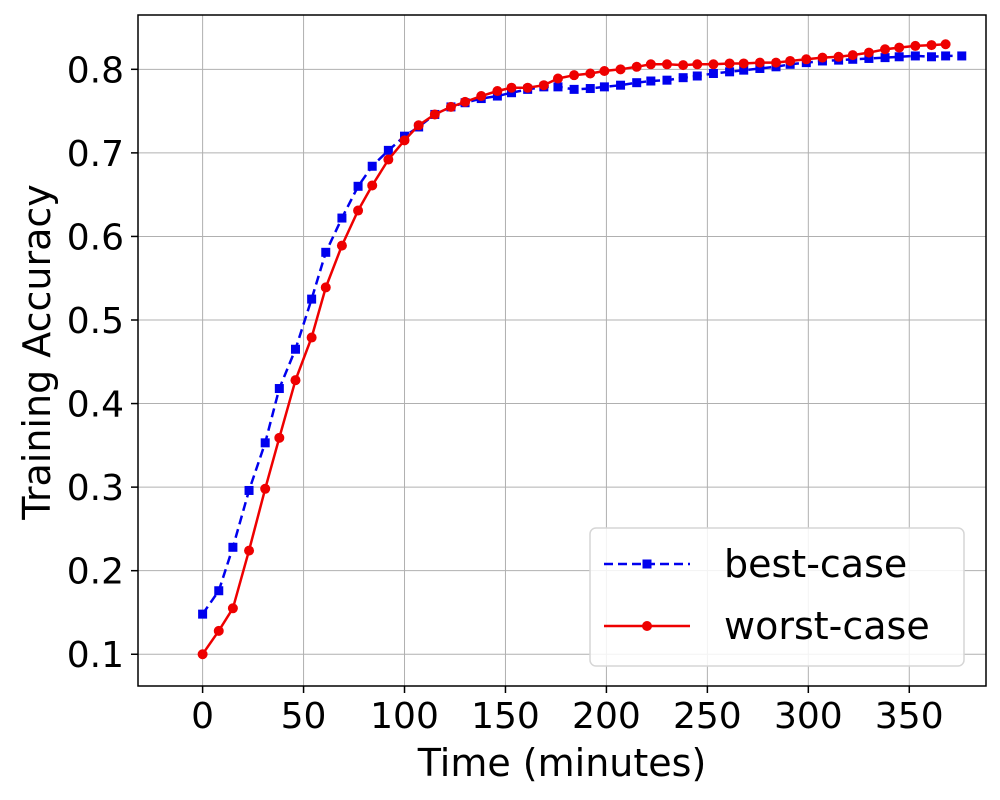 This screenshot has width=1000, height=800. What do you see at coordinates (202, 716) in the screenshot?
I see `x-tick-label: 0` at bounding box center [202, 716].